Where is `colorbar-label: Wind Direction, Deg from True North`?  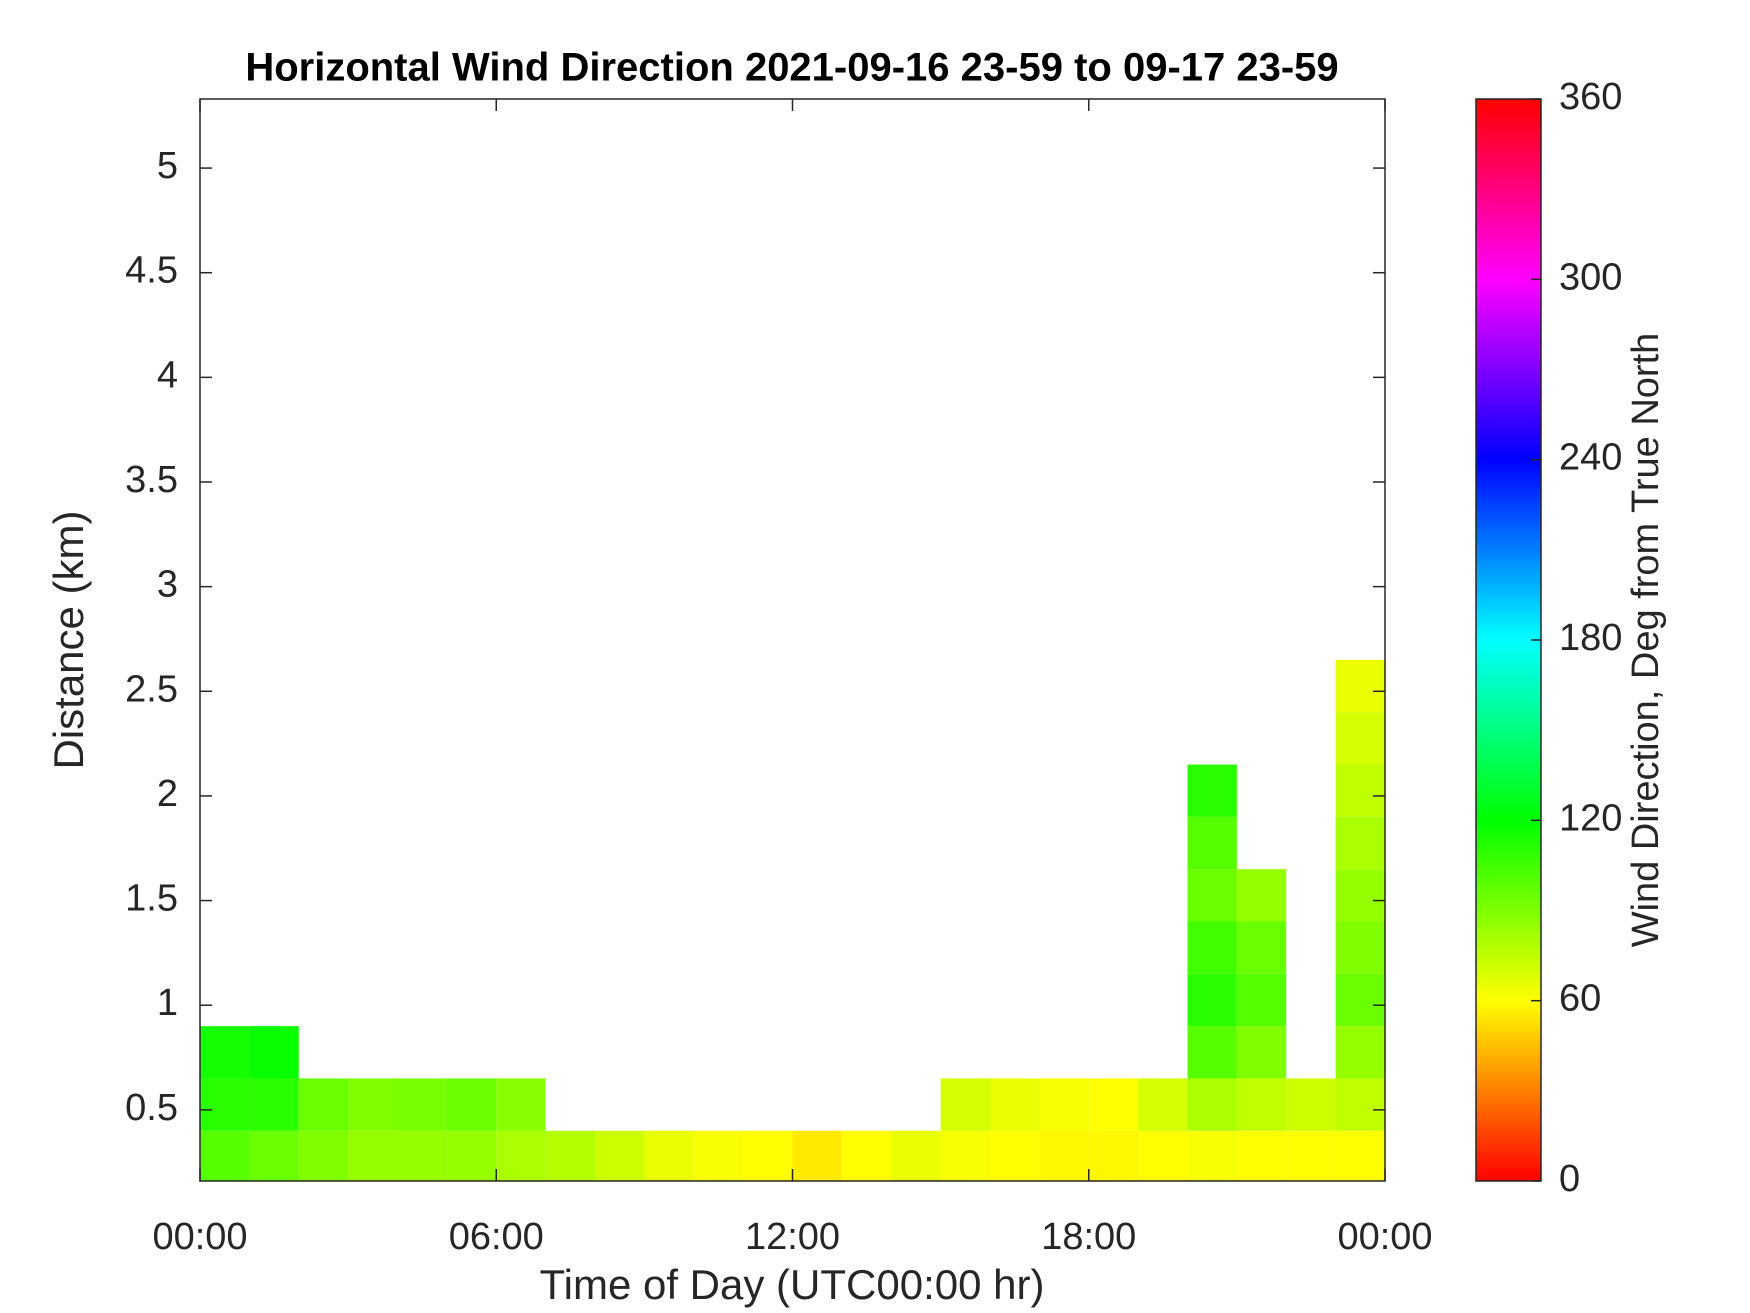 colorbar-label: Wind Direction, Deg from True North is located at coordinates (1646, 640).